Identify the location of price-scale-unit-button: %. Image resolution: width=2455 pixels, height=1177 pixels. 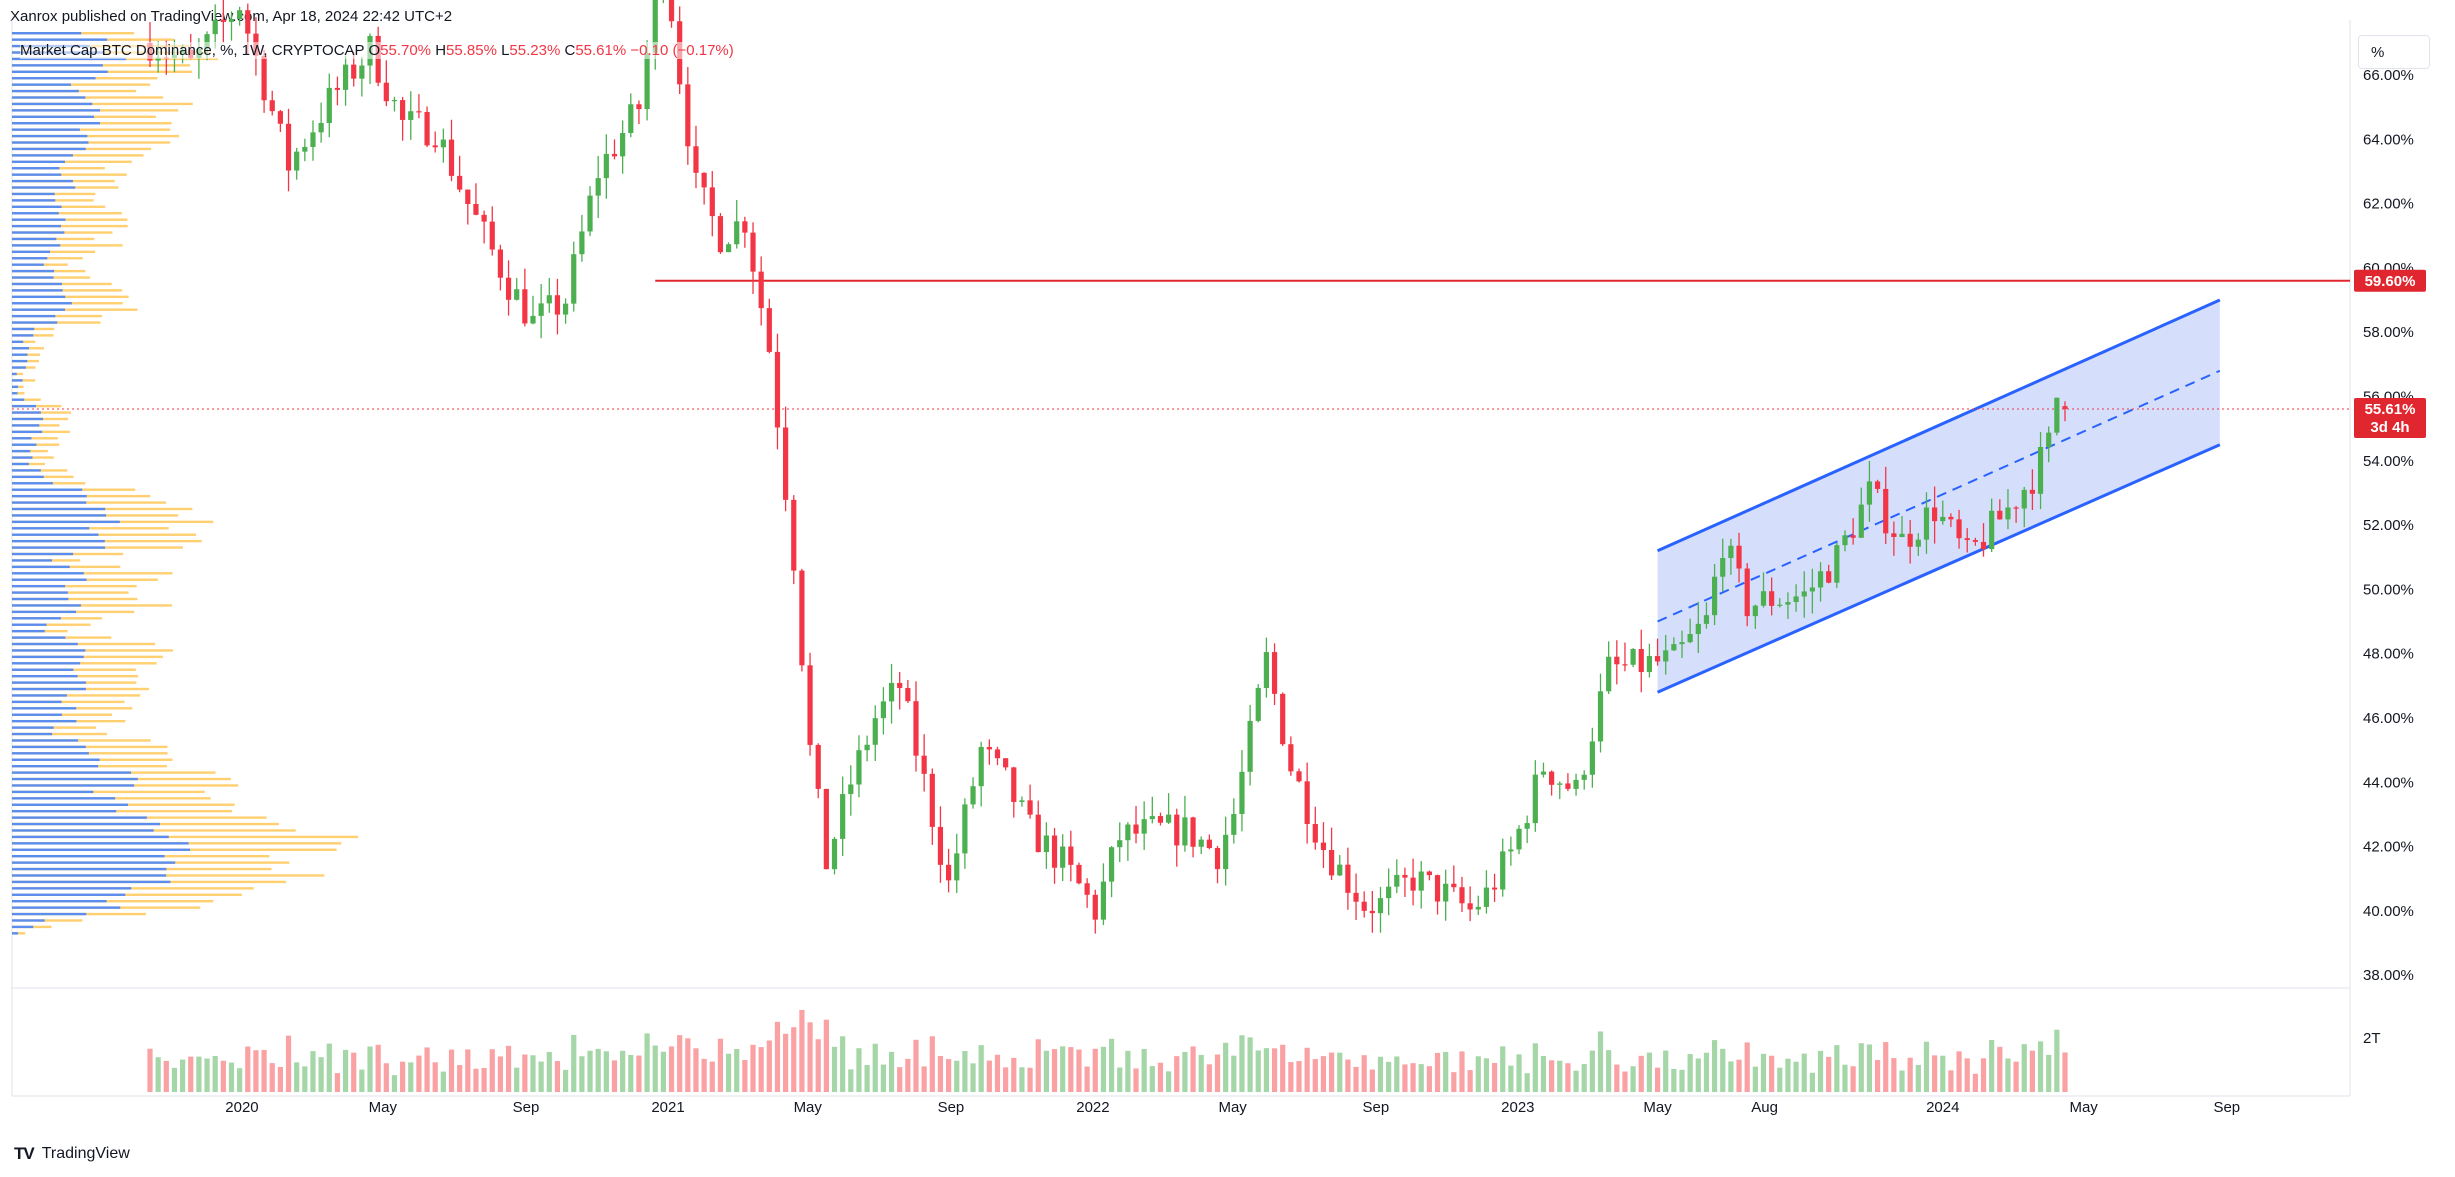
(2394, 52).